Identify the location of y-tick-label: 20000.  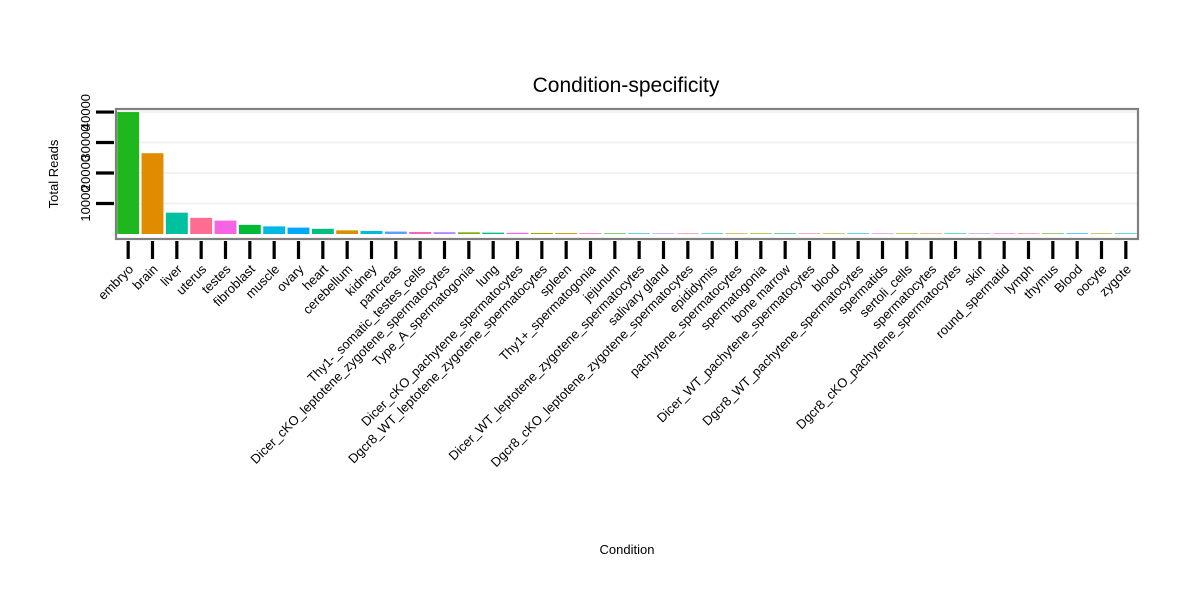
(85, 173).